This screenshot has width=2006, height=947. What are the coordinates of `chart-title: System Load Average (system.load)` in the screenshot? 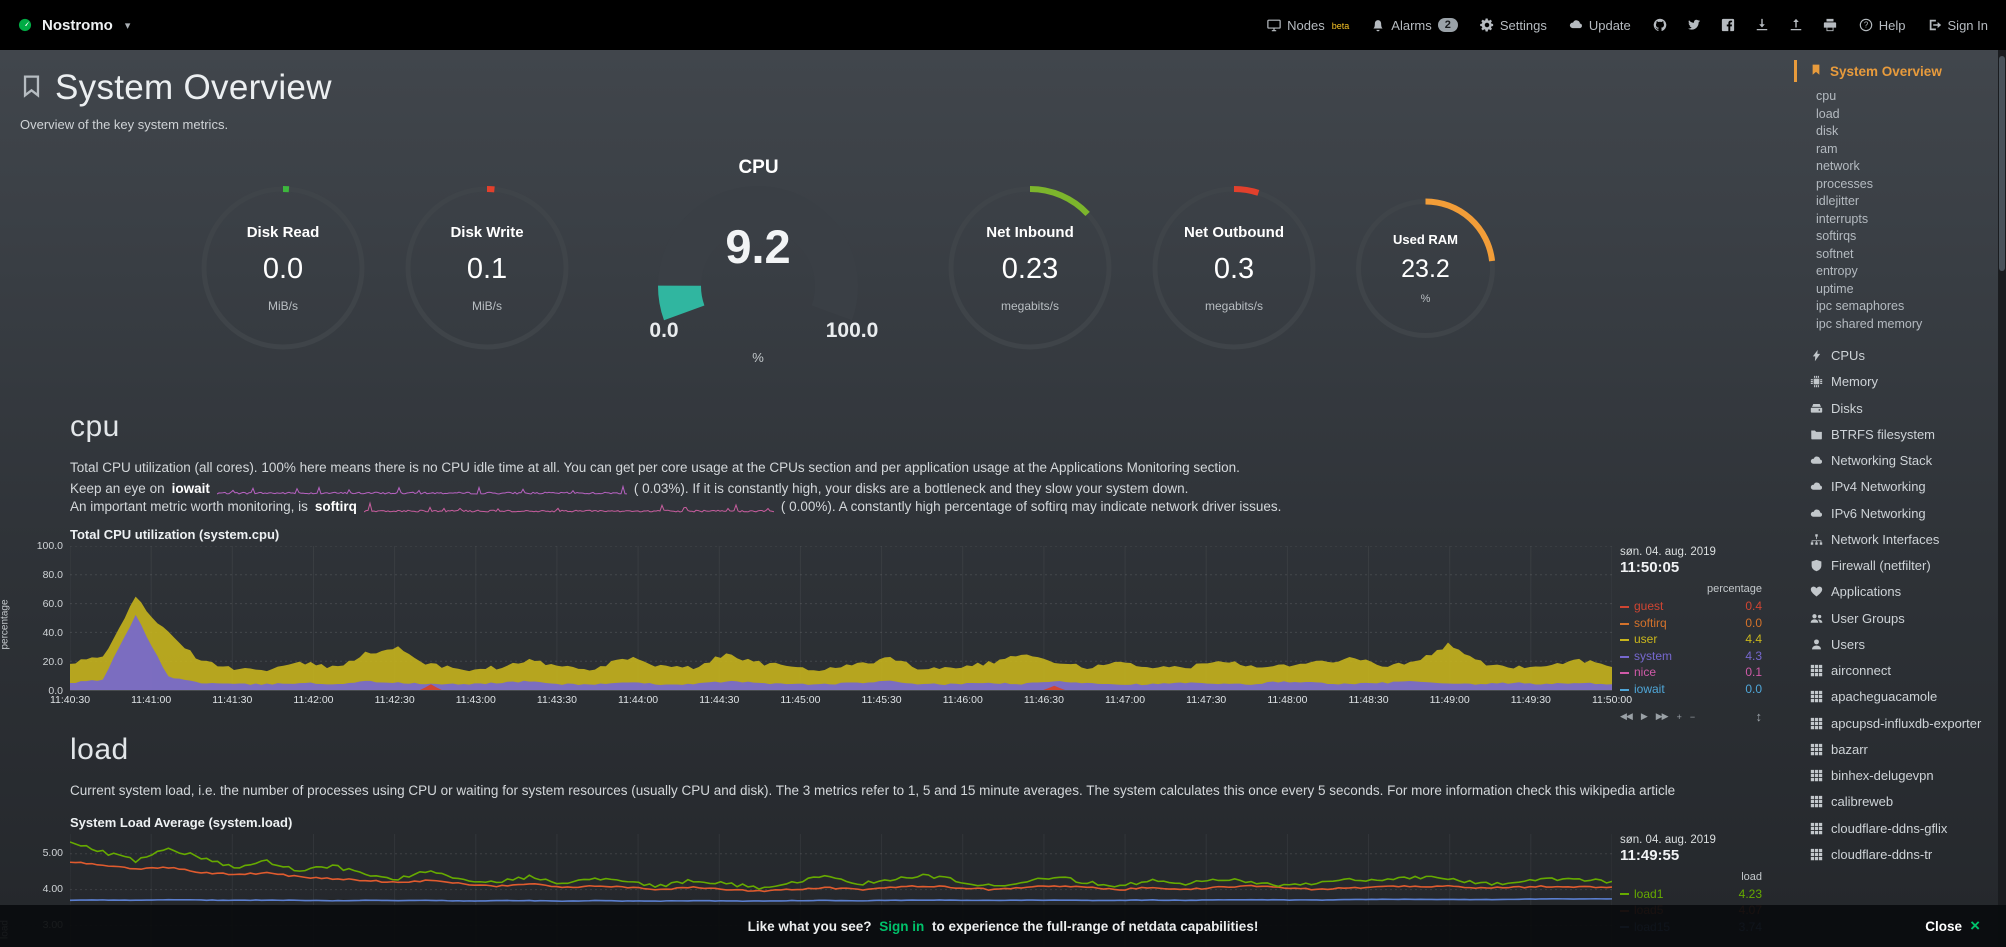 It's located at (181, 822).